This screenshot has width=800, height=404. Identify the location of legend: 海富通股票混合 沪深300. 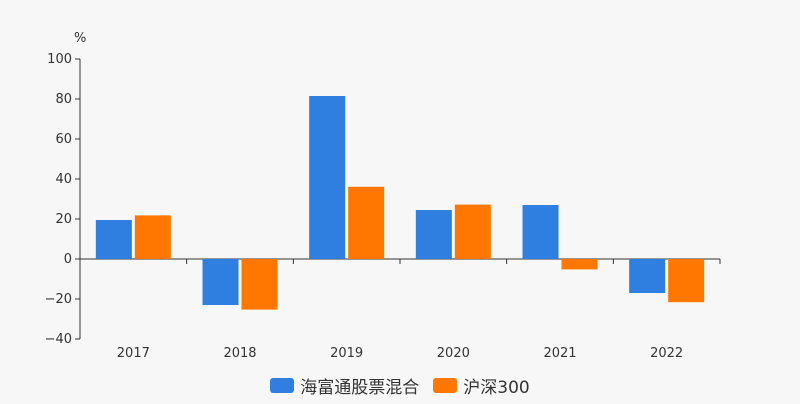
(400, 385).